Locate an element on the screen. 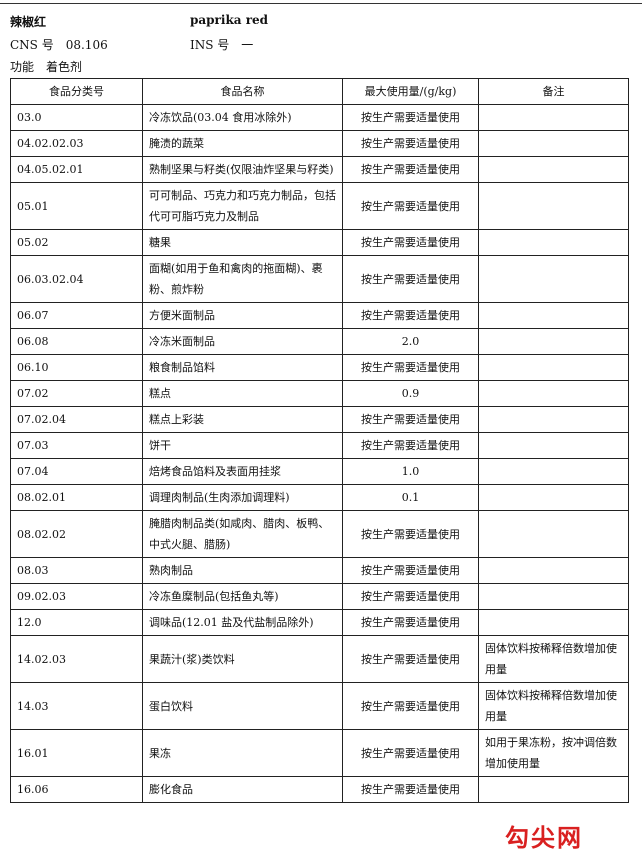 The image size is (642, 854). header-row: 食品分类号 食品名称 最大使用量/(g/kg) 备注 is located at coordinates (319, 91).